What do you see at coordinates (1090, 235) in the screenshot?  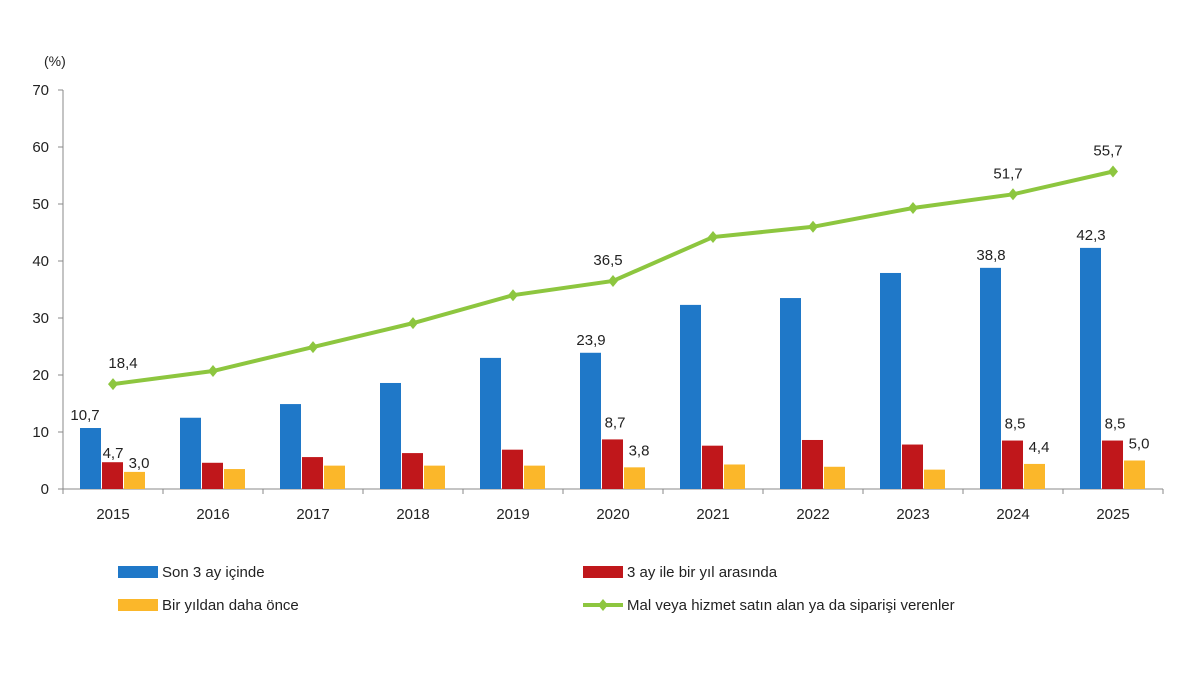 I see `data-label: 42,3` at bounding box center [1090, 235].